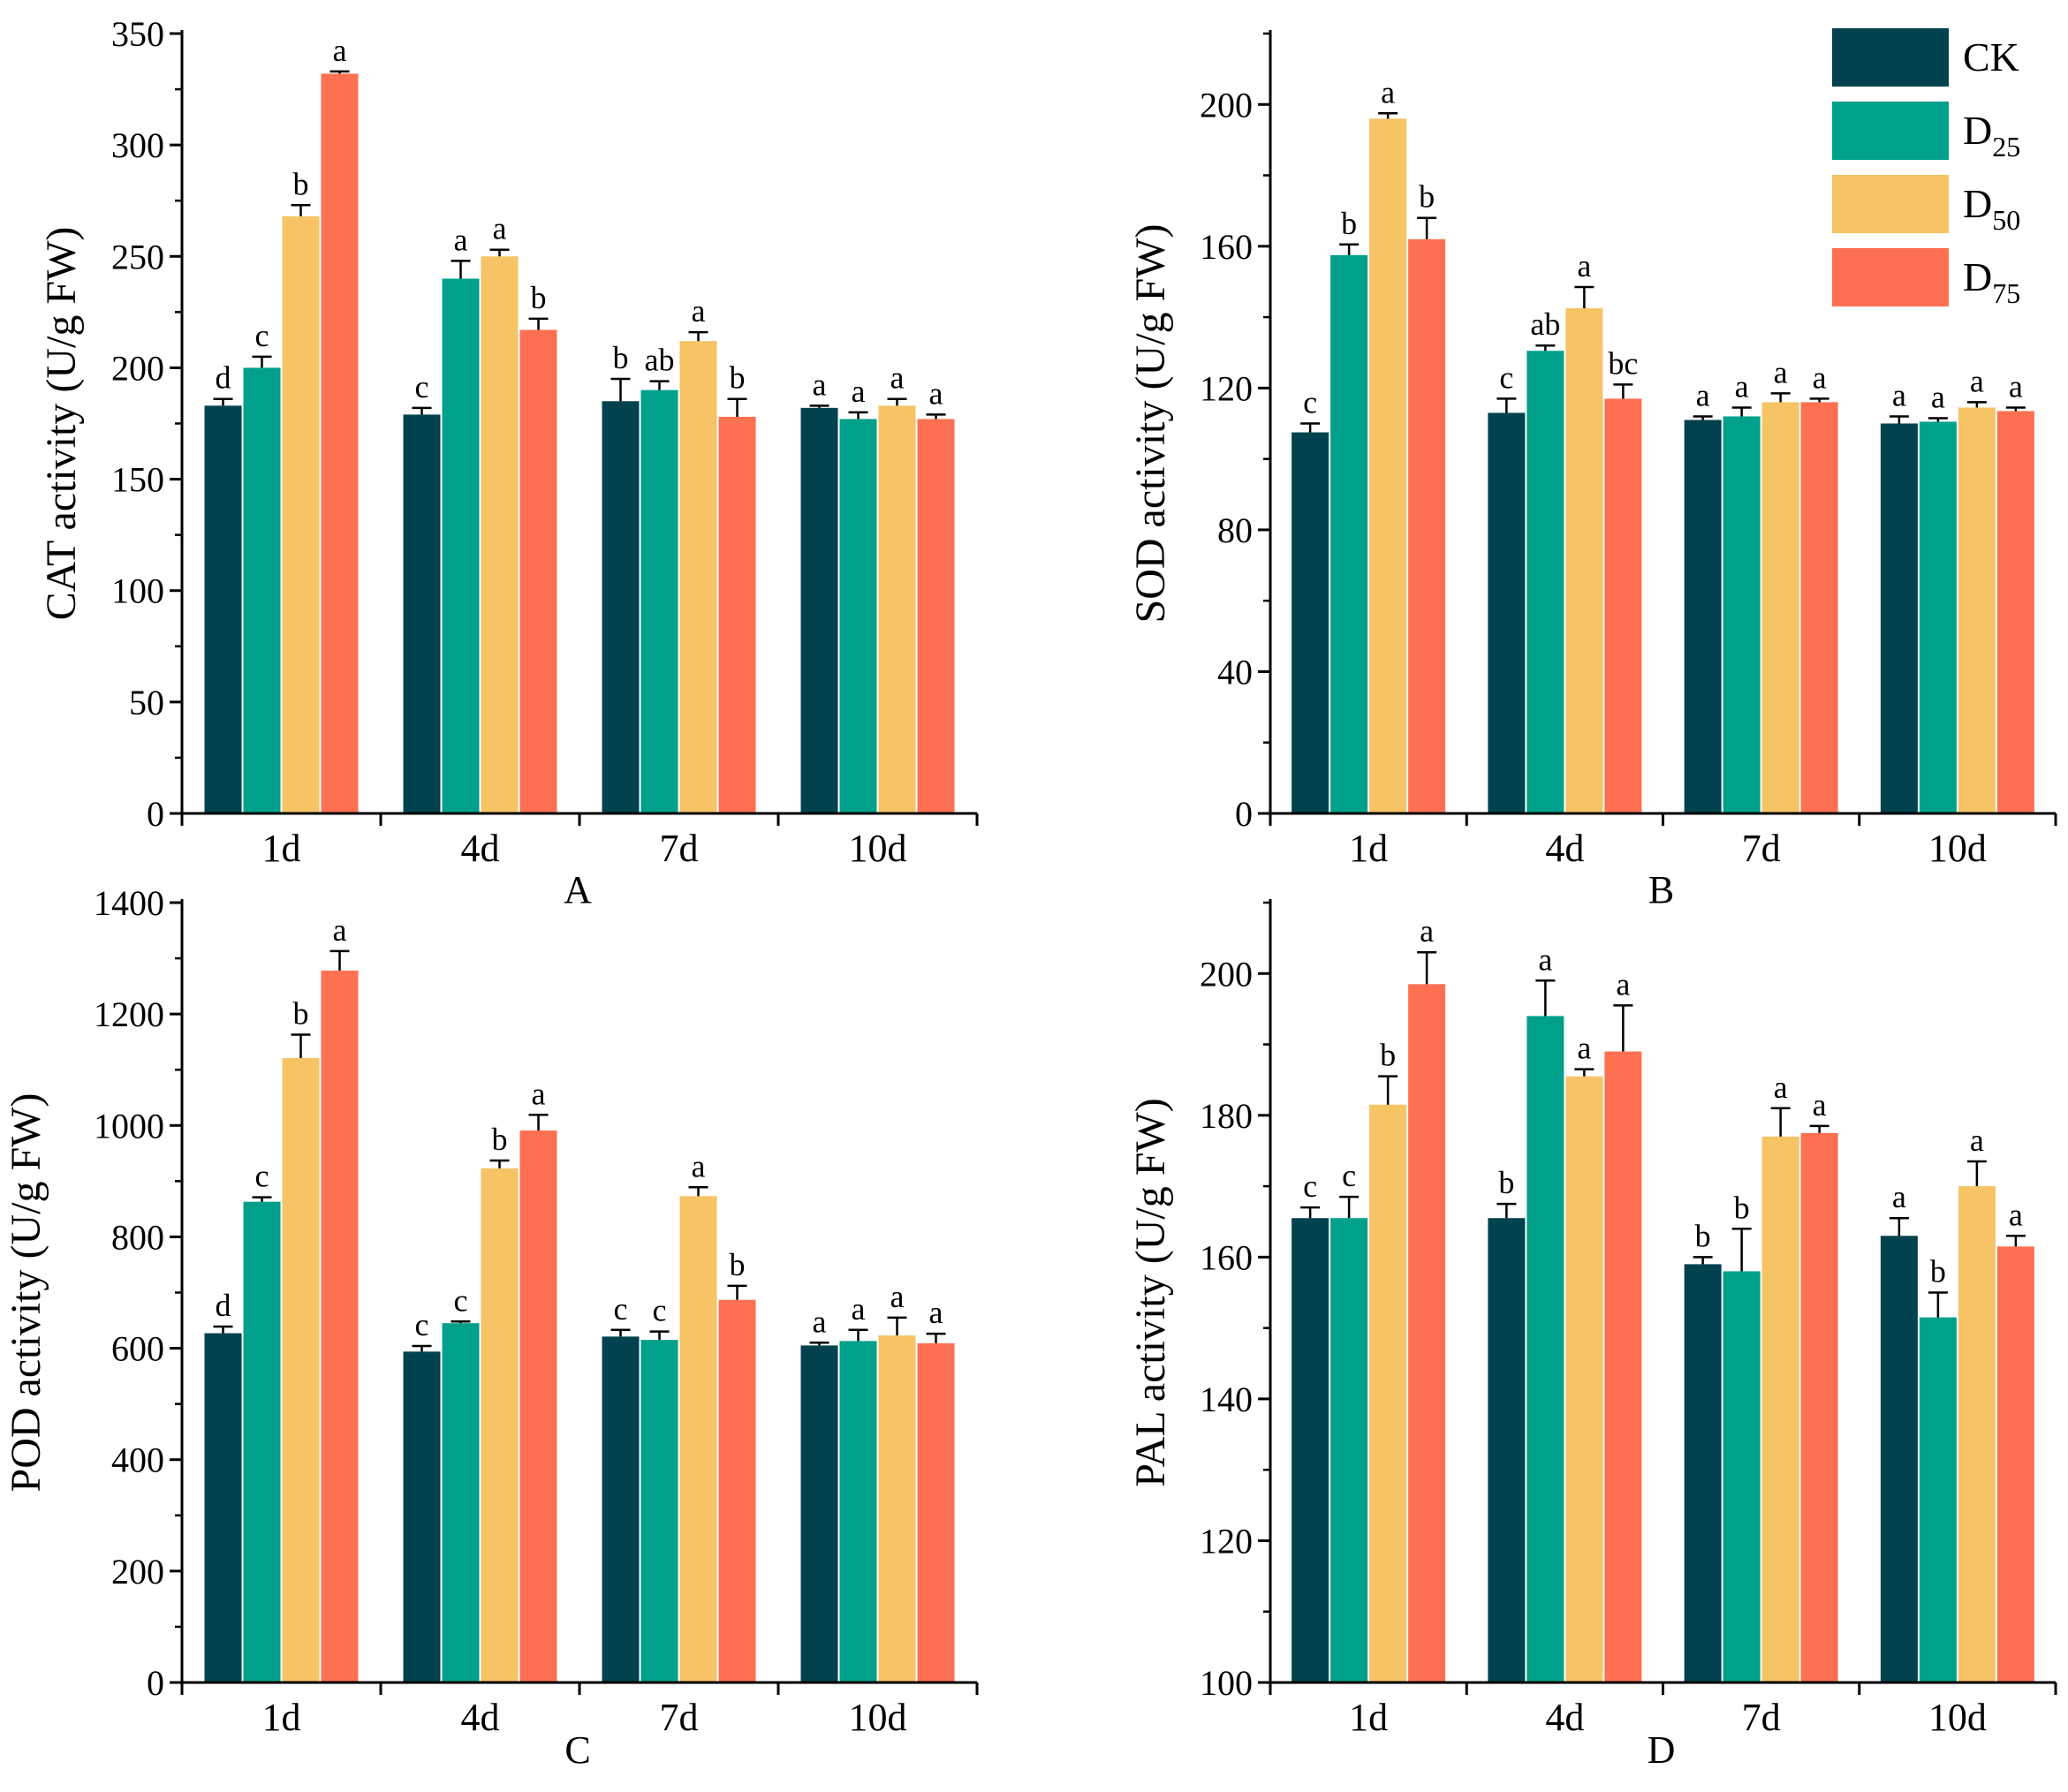  I want to click on y-tick-label: 50, so click(146, 702).